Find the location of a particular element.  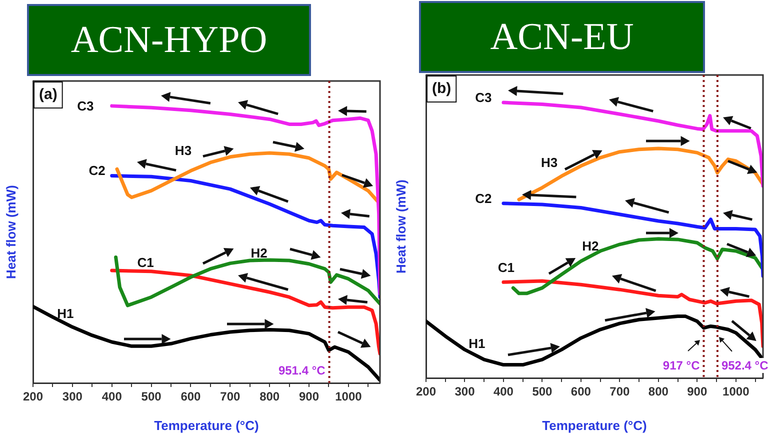

ref-line-label: 951.4 °C is located at coordinates (302, 370).